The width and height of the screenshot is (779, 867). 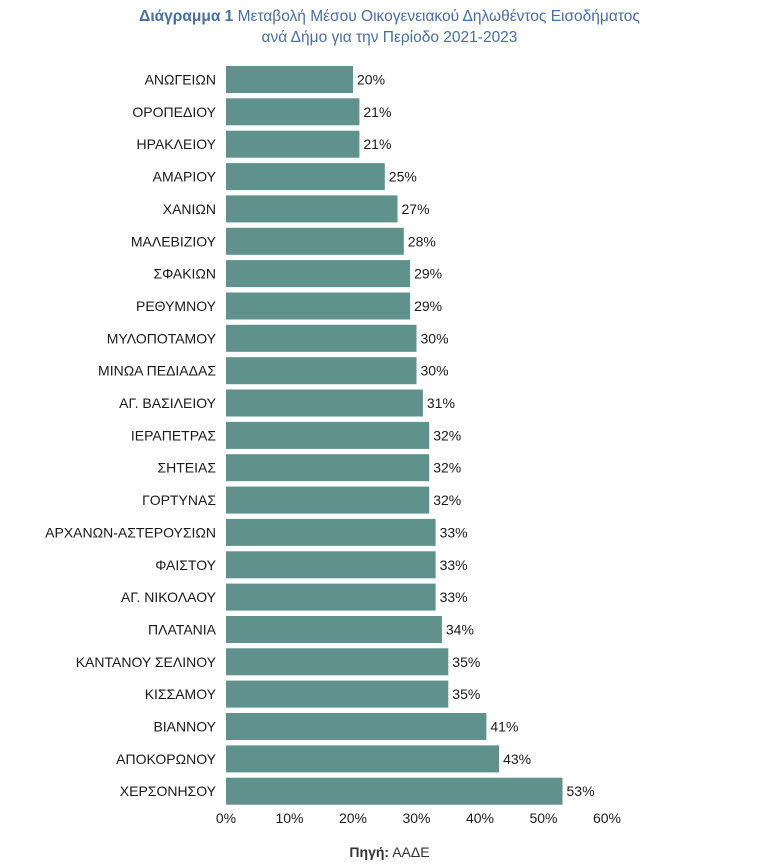 What do you see at coordinates (389, 37) in the screenshot?
I see `chart-title-line2: ανά Δήμο για την Περίοδο 2021-2023` at bounding box center [389, 37].